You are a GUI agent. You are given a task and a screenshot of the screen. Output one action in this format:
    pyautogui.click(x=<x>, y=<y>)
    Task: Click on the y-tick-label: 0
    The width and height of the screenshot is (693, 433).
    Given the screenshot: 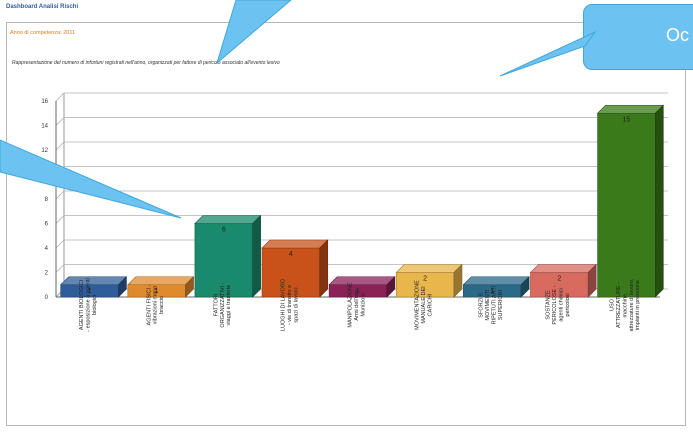 What is the action you would take?
    pyautogui.click(x=47, y=298)
    